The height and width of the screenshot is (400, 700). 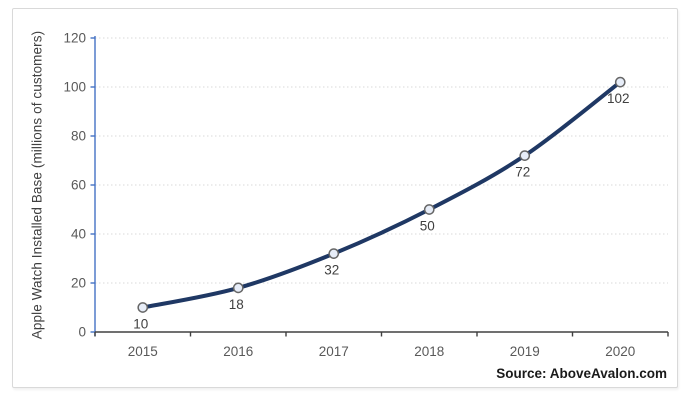 I want to click on x-tick-label-2019: 2019, so click(x=525, y=351).